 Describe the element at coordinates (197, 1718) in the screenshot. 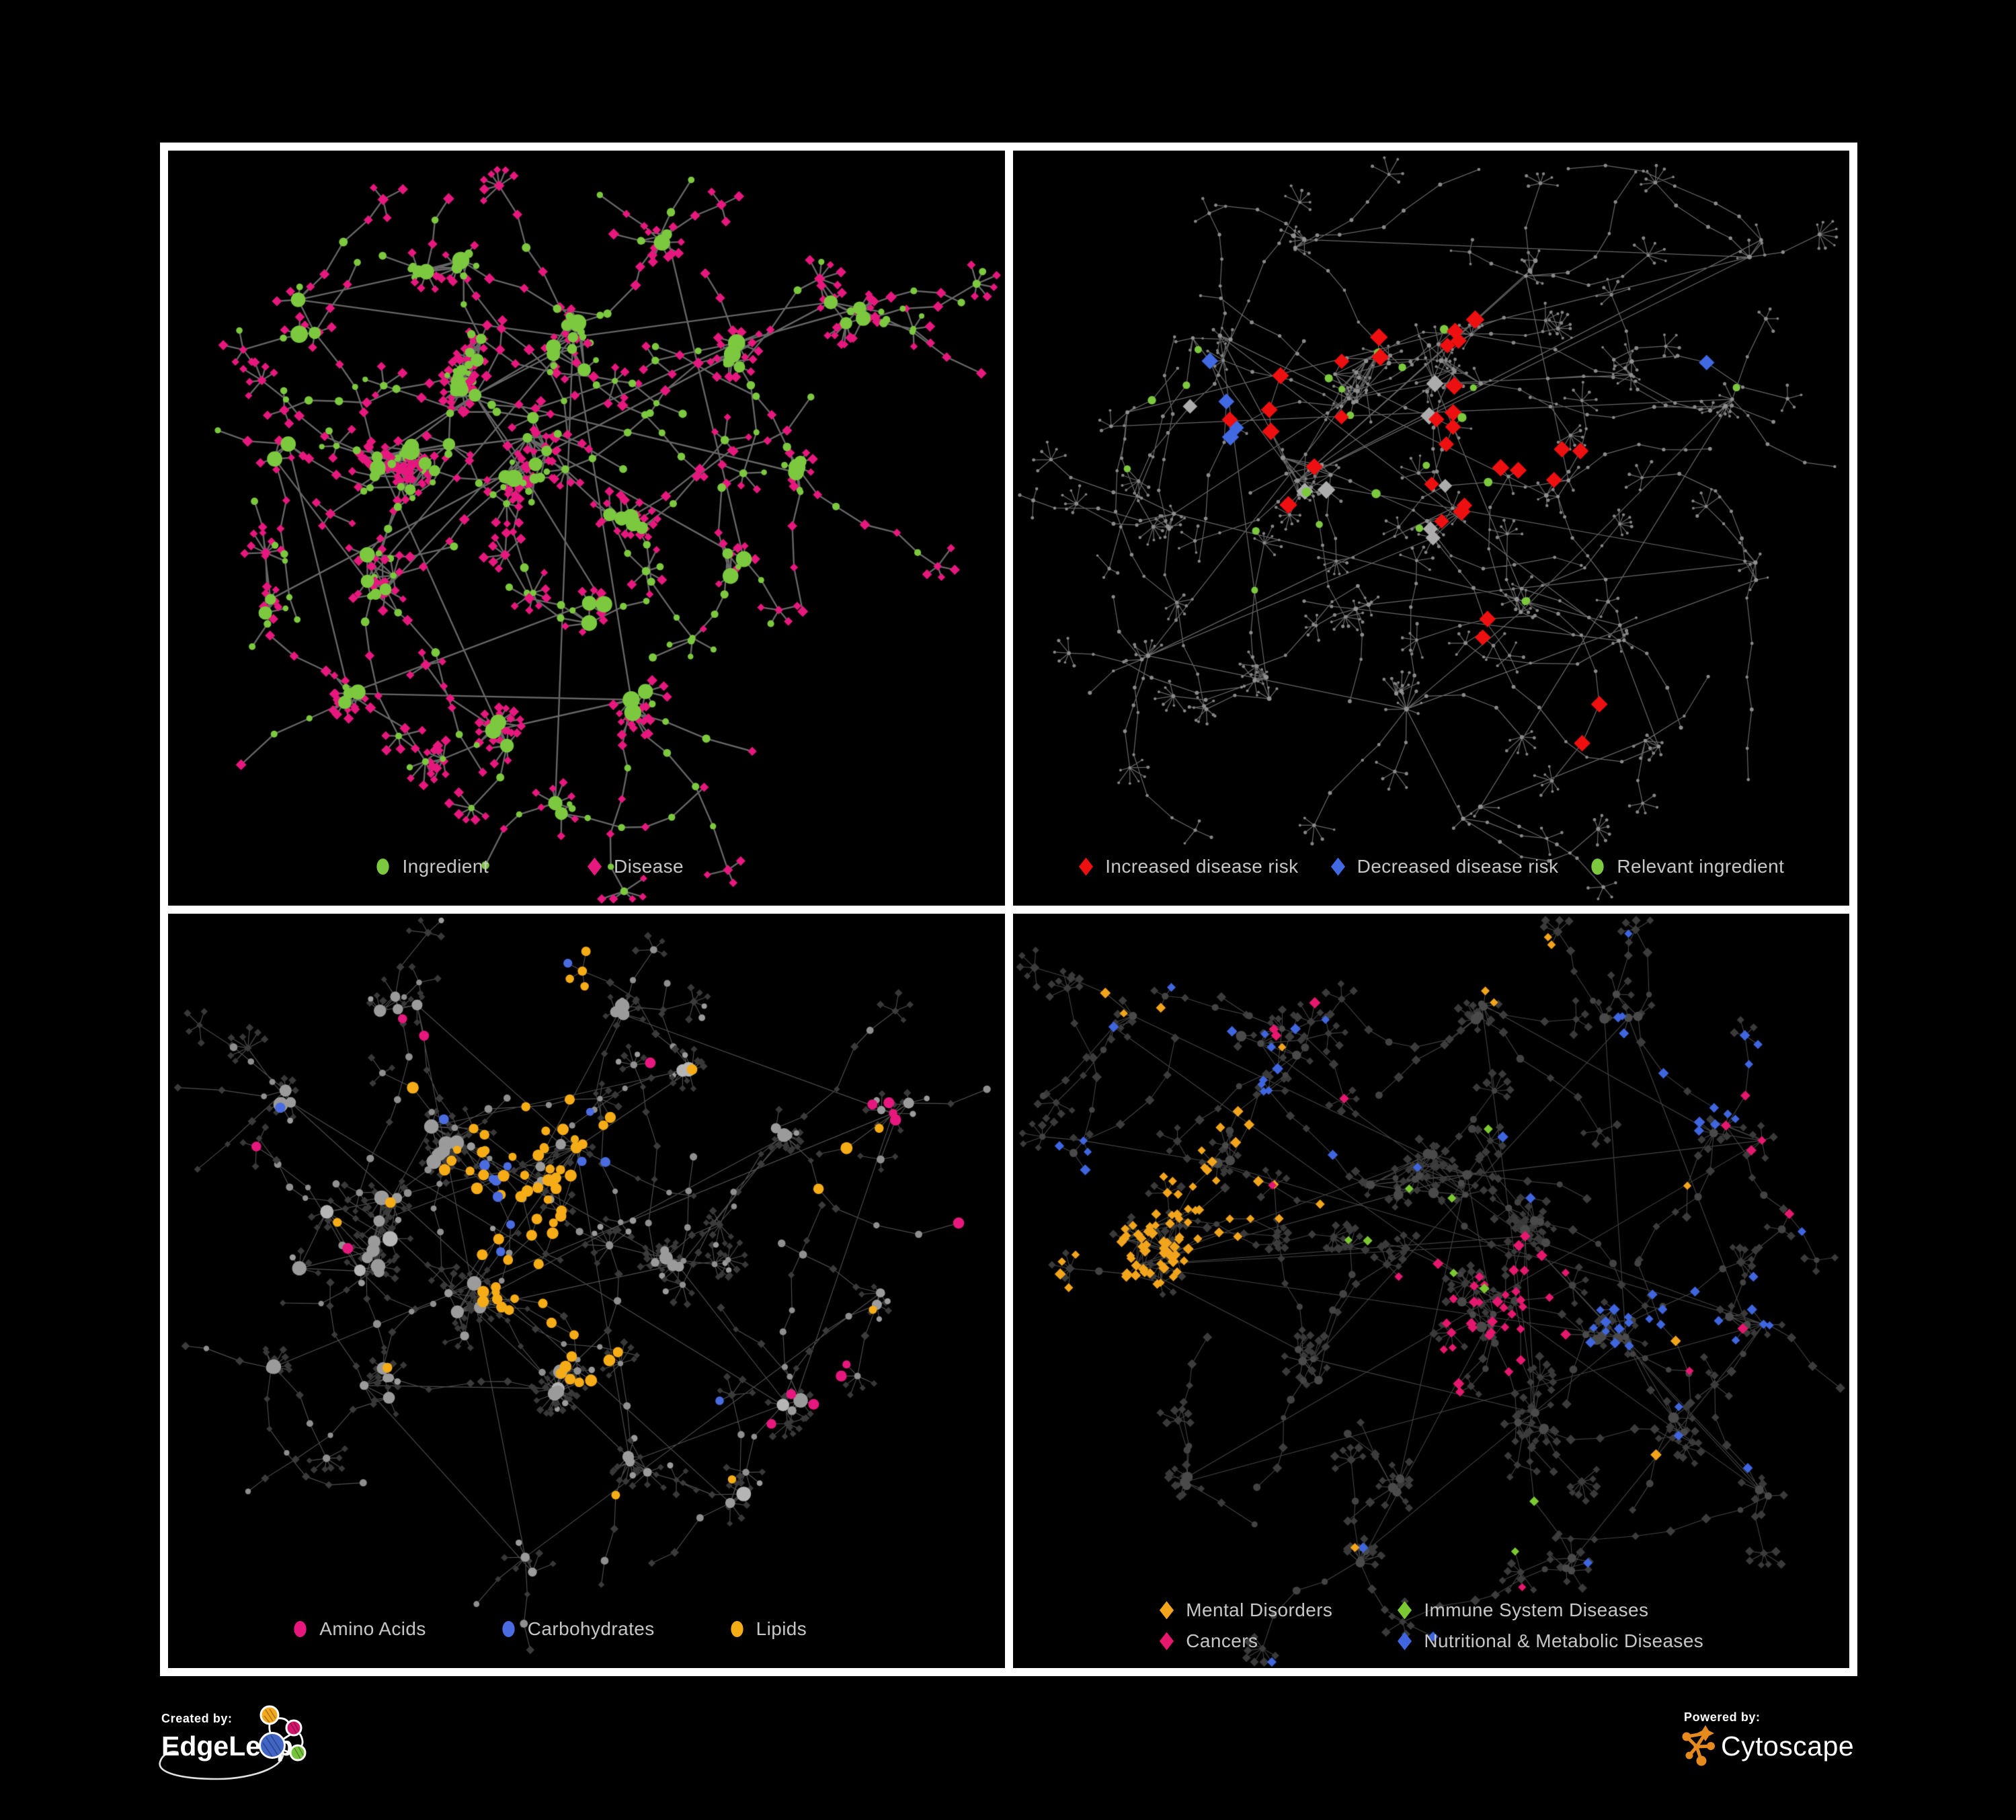

I see `created-by-label: Created by:` at that location.